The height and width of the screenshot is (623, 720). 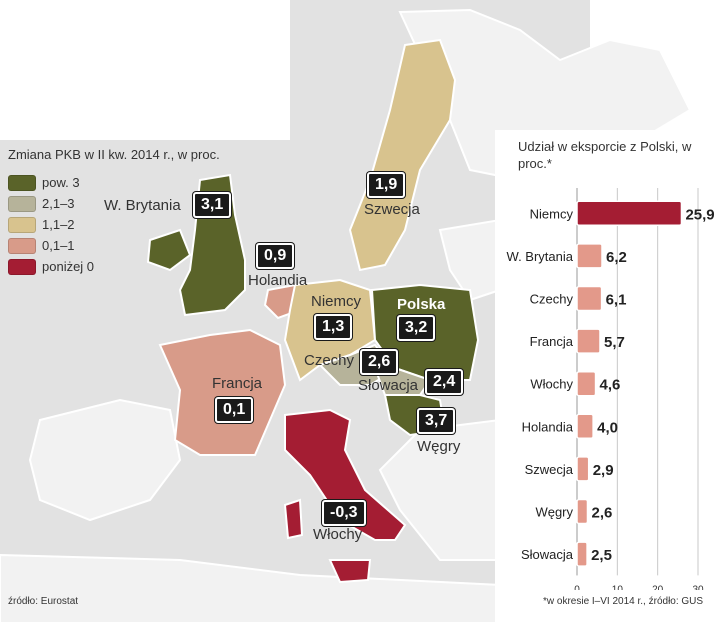 What do you see at coordinates (386, 185) in the screenshot?
I see `value-sweden: 1,9` at bounding box center [386, 185].